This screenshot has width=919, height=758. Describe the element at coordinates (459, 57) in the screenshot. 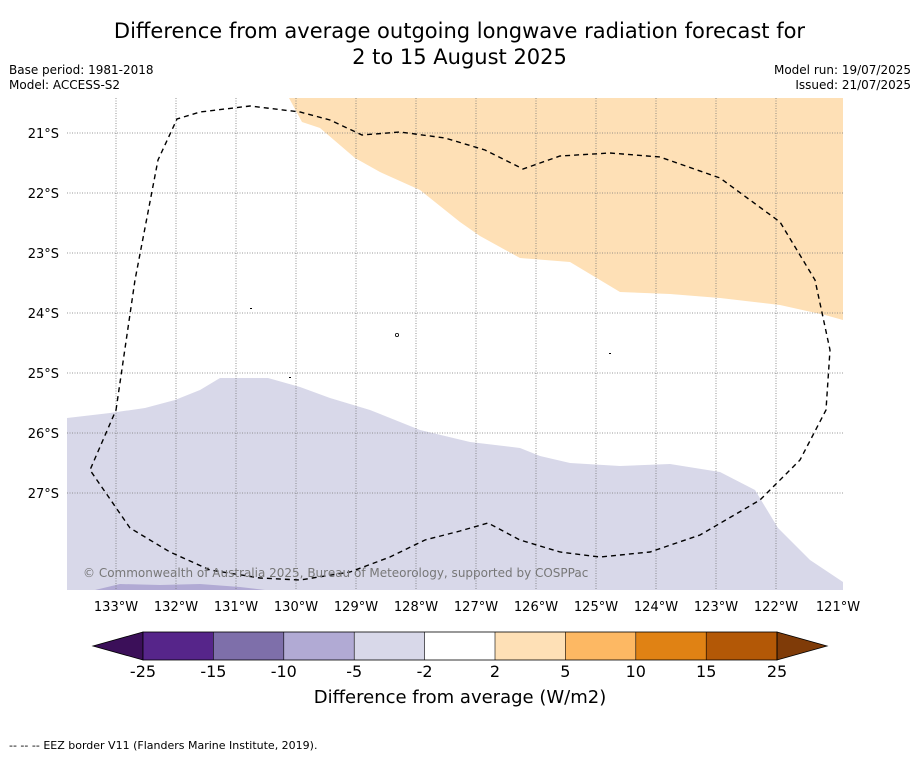

I see `title-line-2: 2 to 15 August 2025` at that location.